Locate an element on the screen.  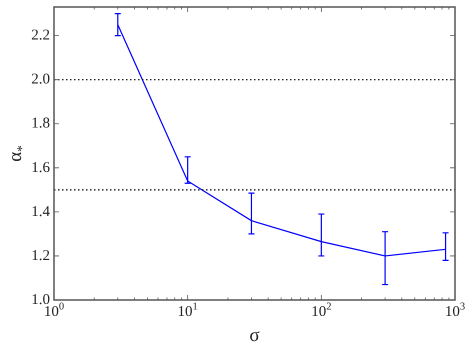
y-tick-label: 1.8 is located at coordinates (40, 124).